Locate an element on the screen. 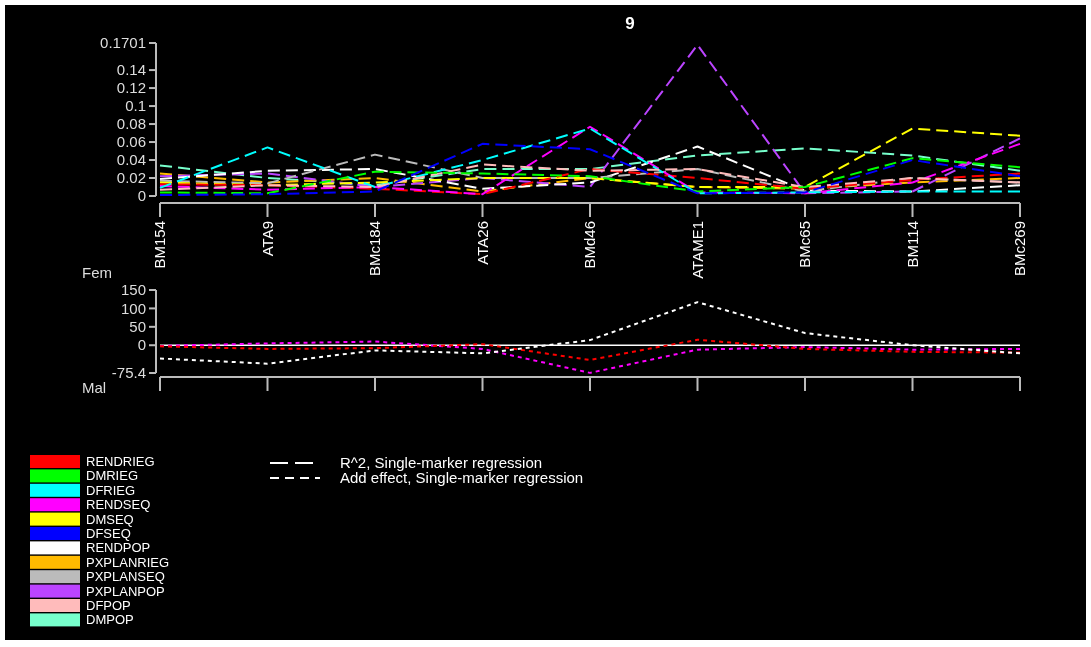 This screenshot has width=1091, height=647. legend-label: RENDSEQ is located at coordinates (118, 505).